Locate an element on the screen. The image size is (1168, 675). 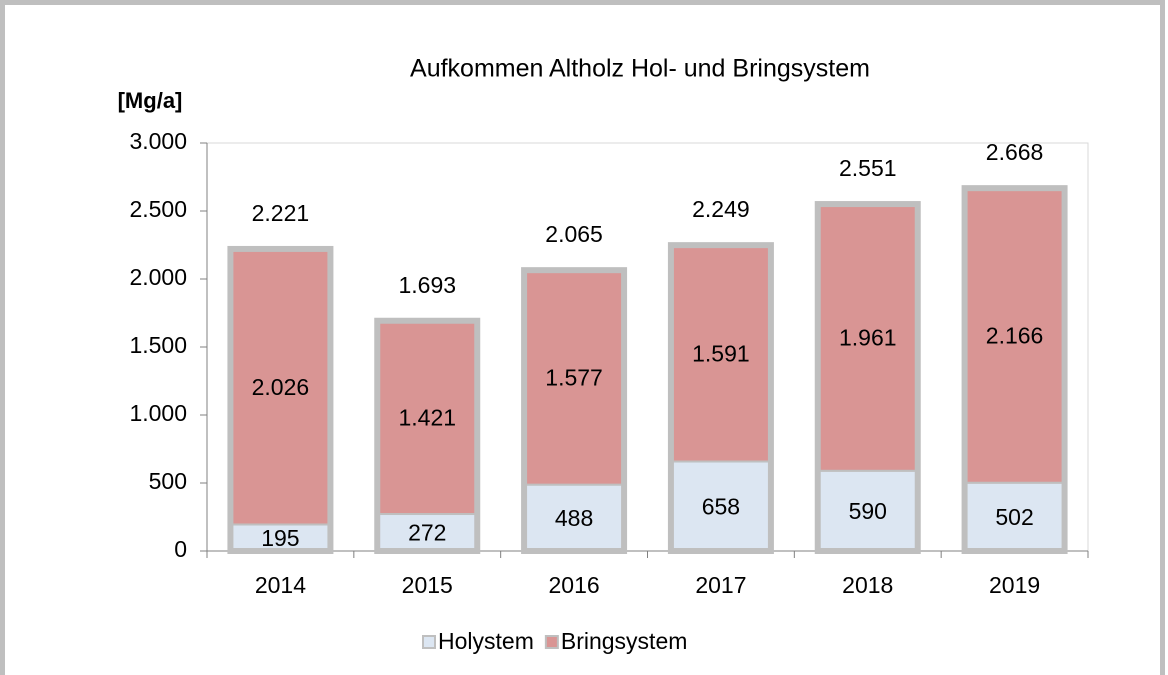
data-label: 2.026 is located at coordinates (281, 387).